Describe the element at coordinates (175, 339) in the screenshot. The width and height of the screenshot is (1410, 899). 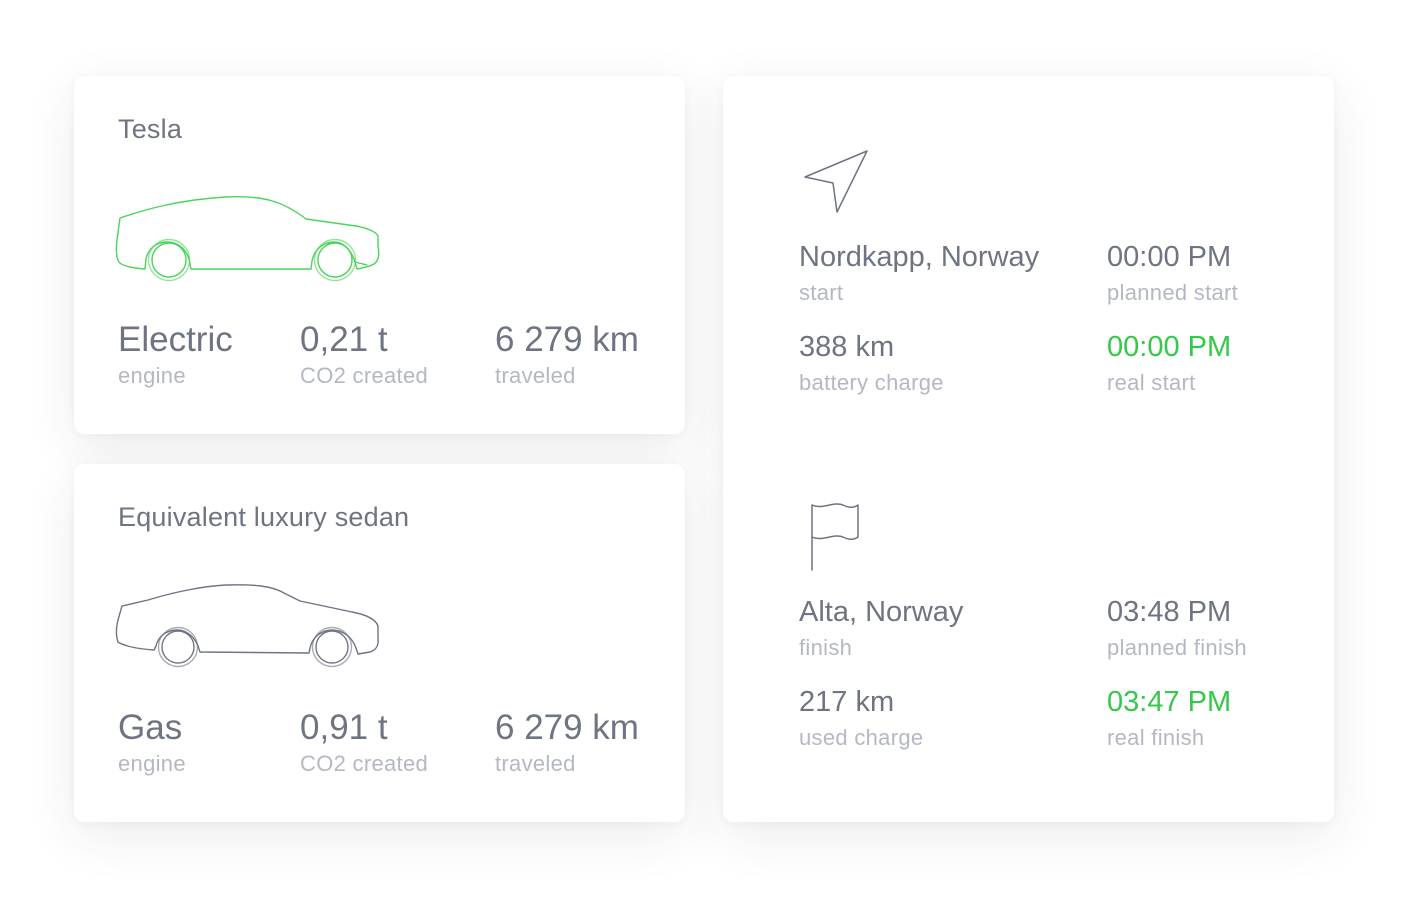
I see `engine-value: Electric` at that location.